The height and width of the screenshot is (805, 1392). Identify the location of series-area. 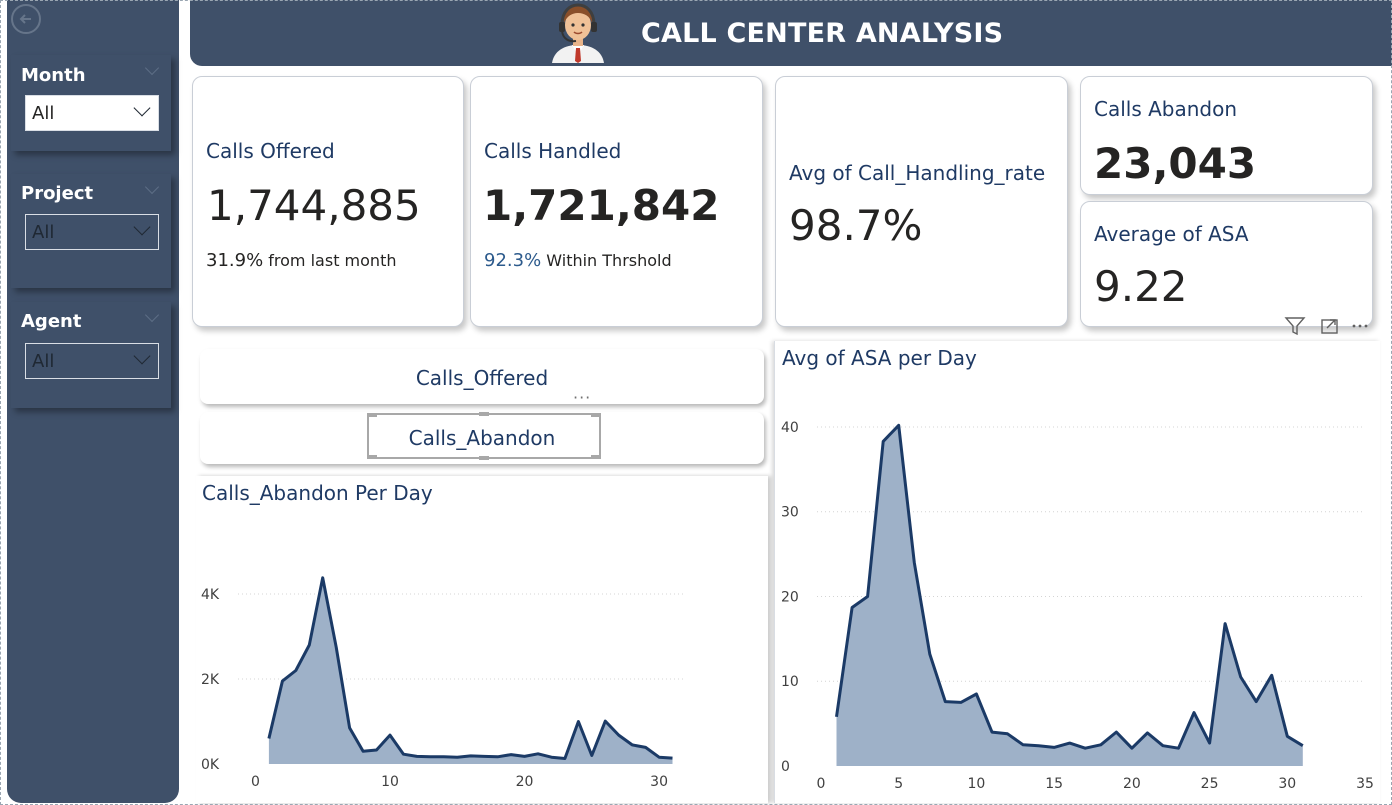
(1069, 595).